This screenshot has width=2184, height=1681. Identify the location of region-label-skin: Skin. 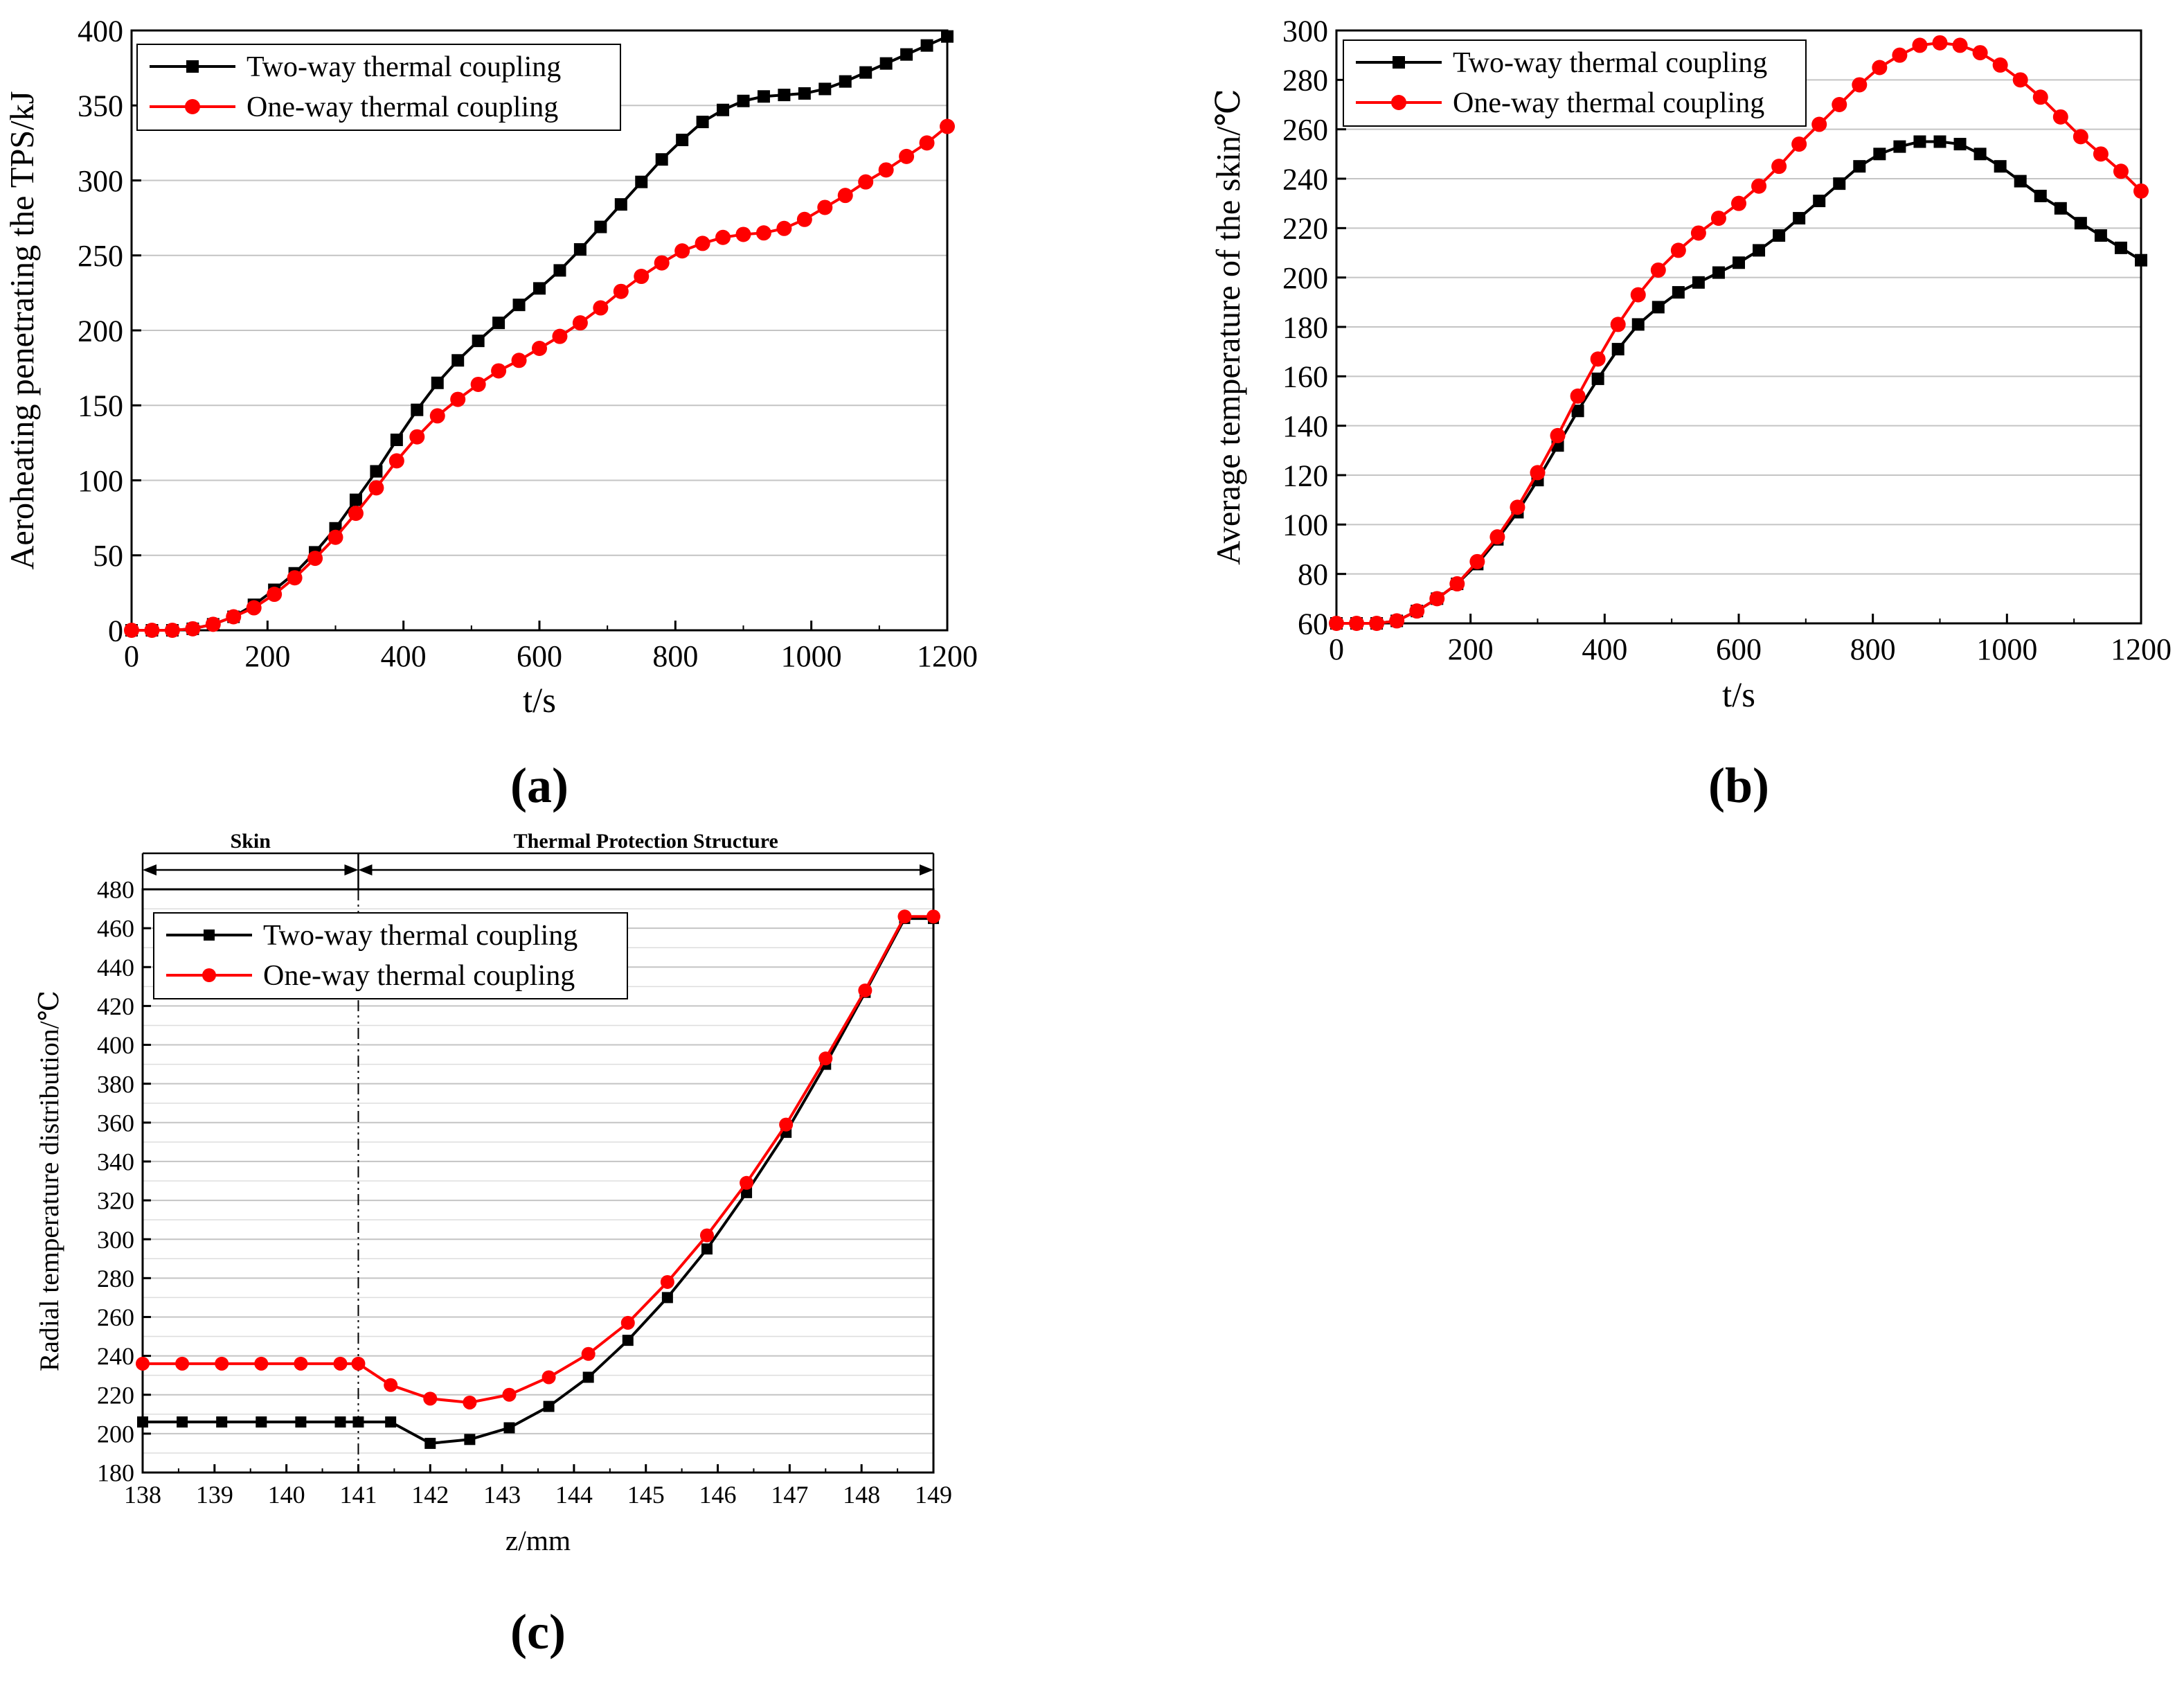
(251, 841).